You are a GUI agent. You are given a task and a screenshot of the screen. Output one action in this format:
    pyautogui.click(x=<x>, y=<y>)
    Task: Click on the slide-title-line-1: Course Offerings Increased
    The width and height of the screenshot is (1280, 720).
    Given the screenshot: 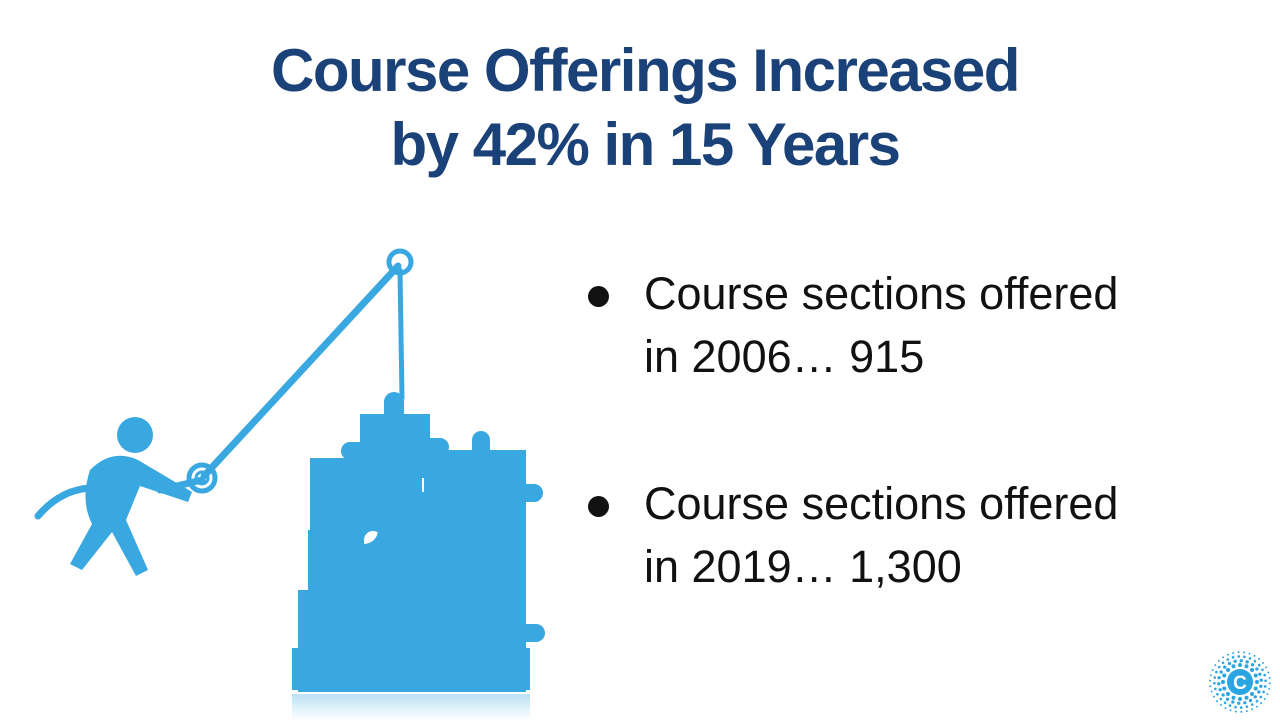 What is the action you would take?
    pyautogui.click(x=645, y=70)
    